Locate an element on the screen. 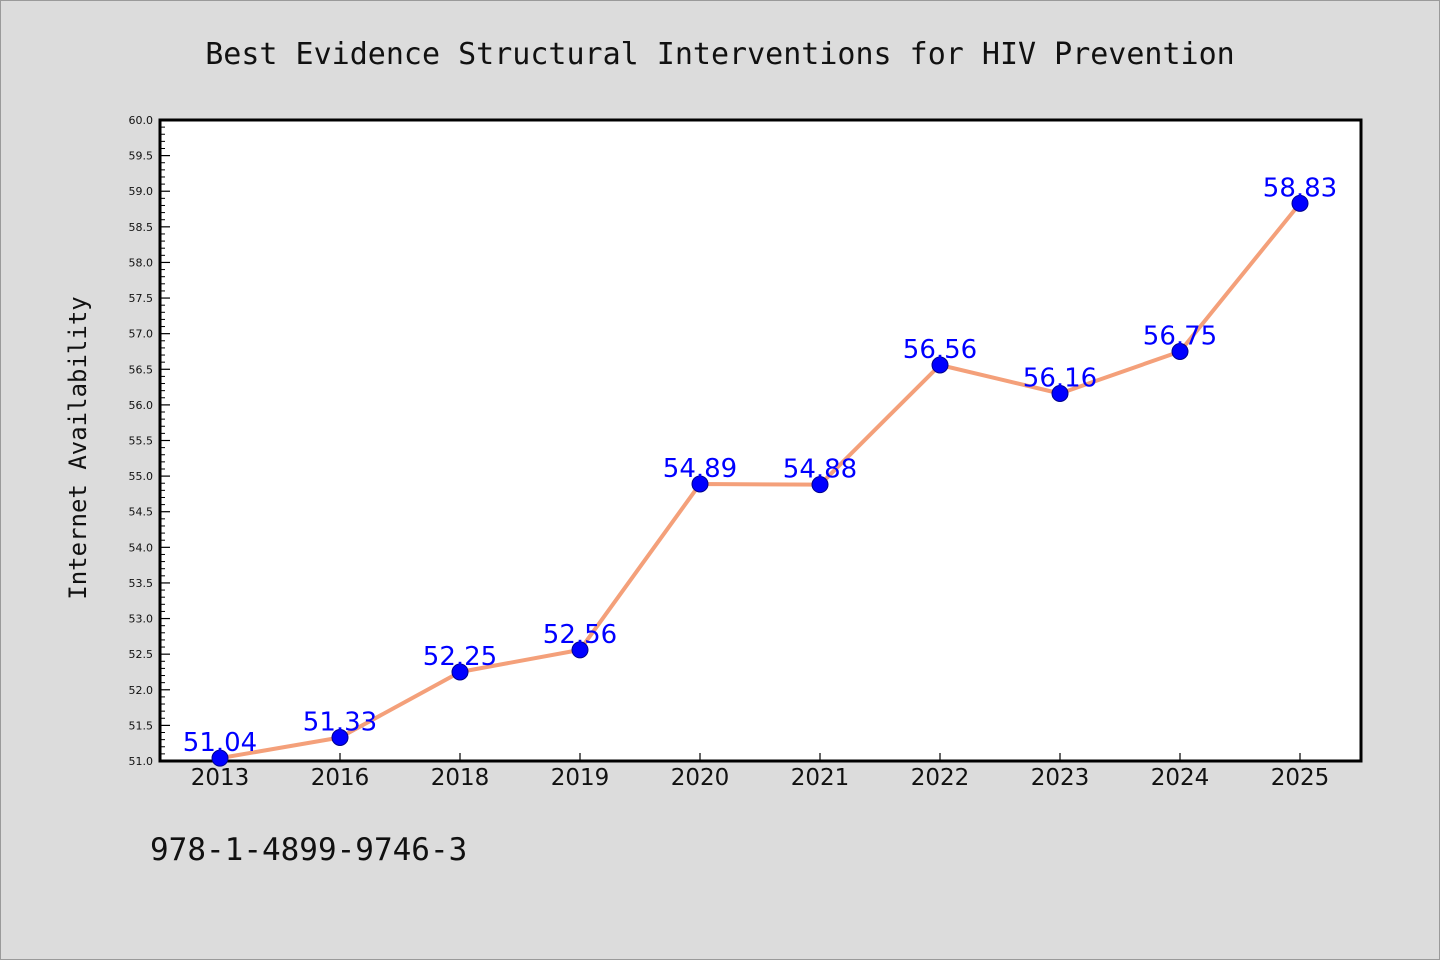  y-tick-label: 52.0 is located at coordinates (141, 690).